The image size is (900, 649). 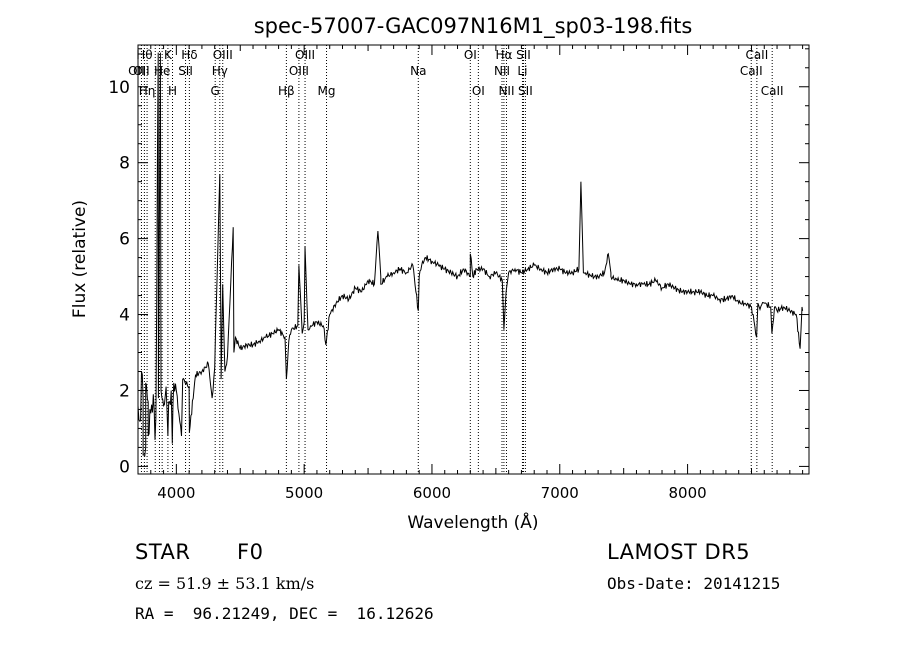 I want to click on x-tick-label-4000: 4000, so click(x=176, y=493).